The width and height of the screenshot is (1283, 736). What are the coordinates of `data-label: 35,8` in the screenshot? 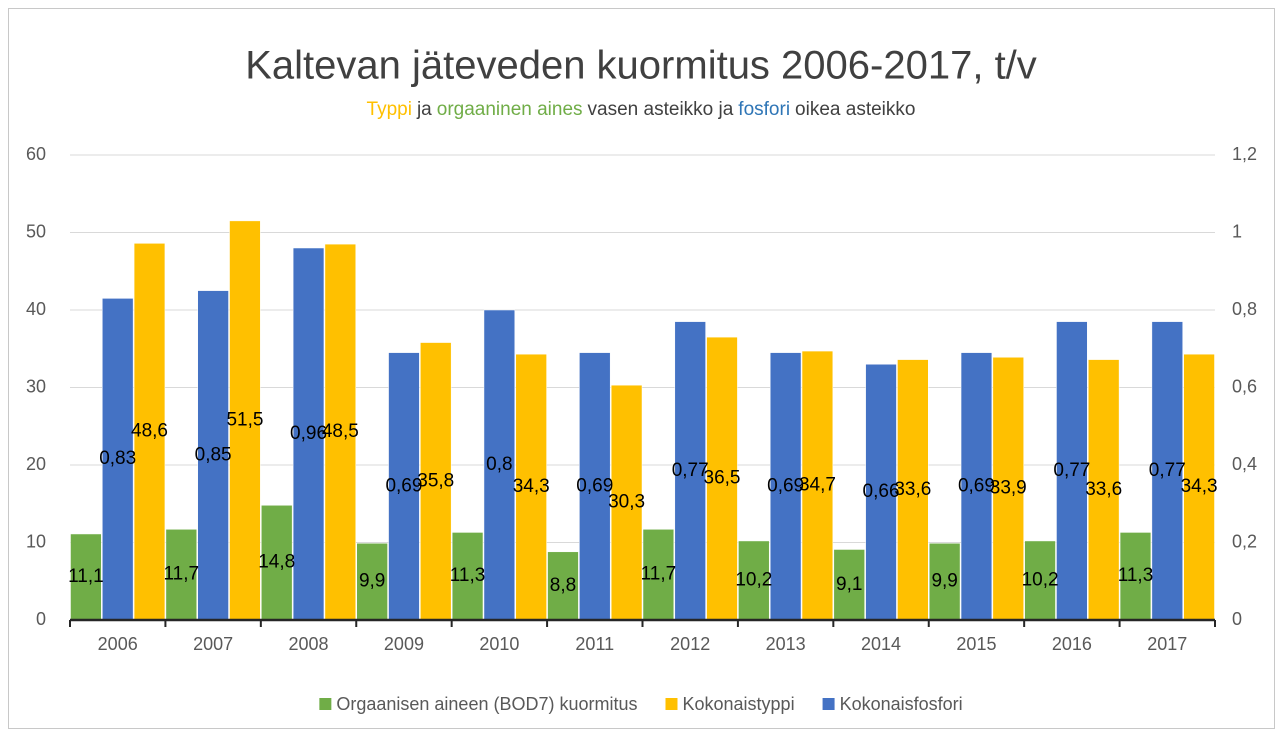 It's located at (435, 480).